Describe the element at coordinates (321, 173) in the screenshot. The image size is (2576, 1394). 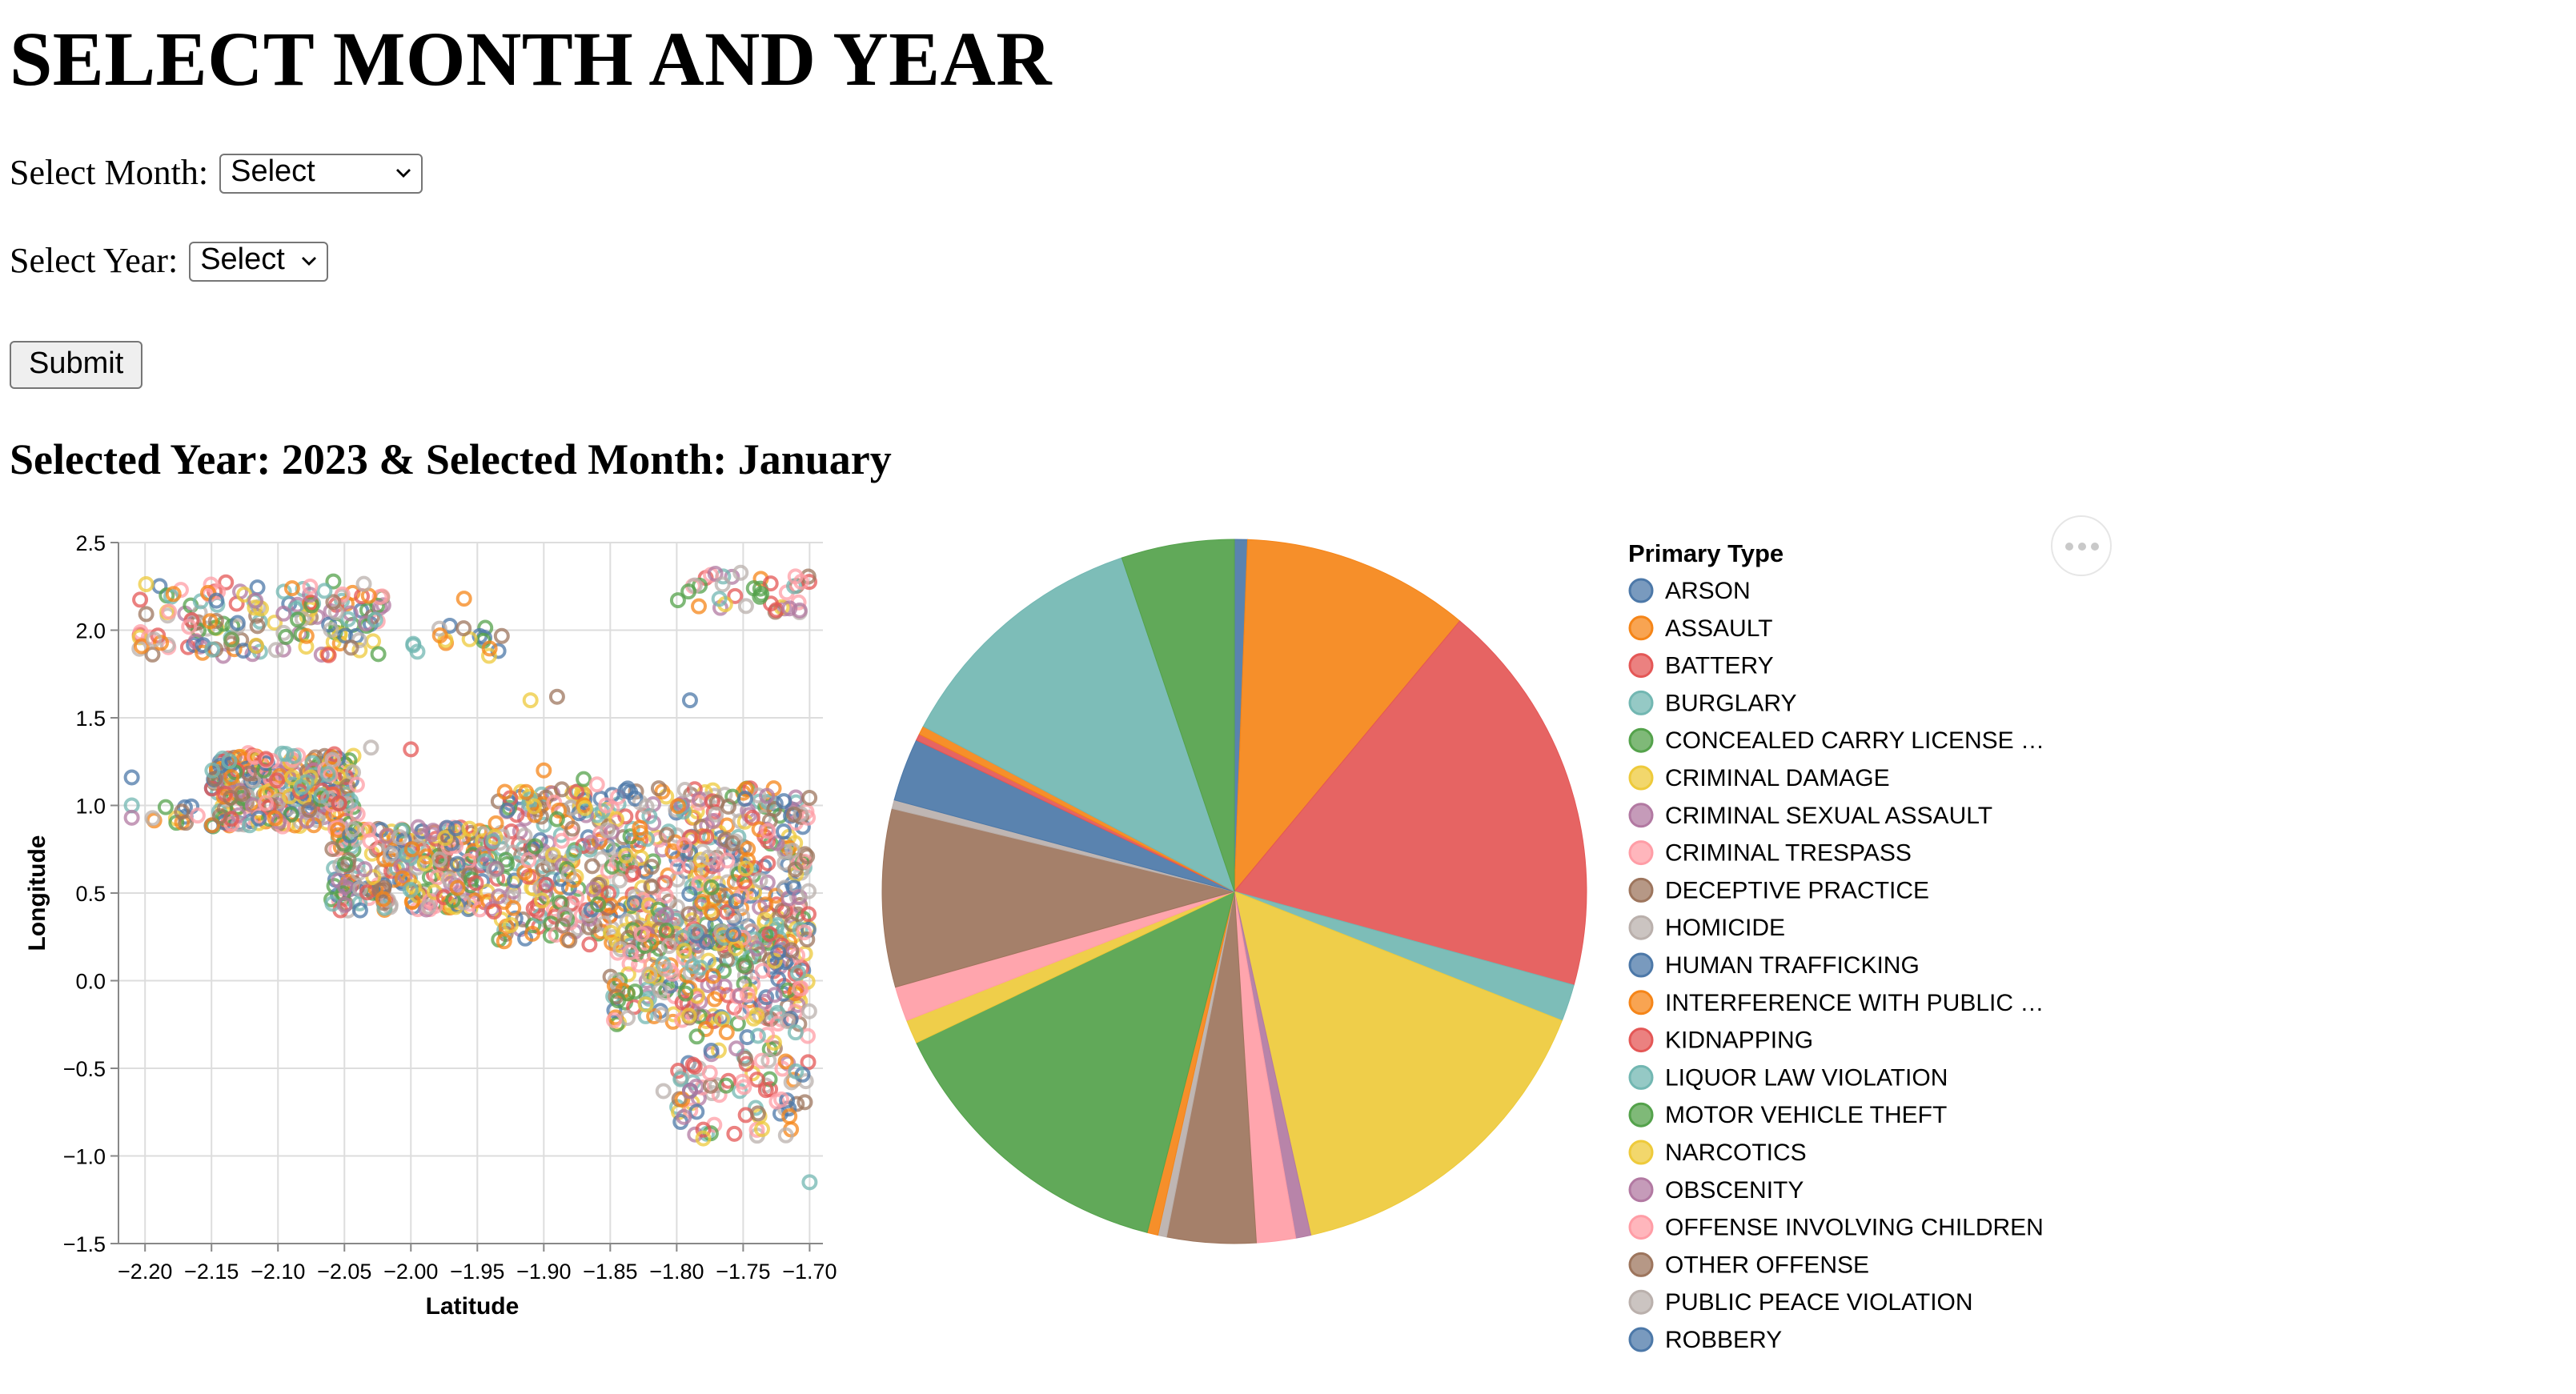
I see `month-select: Select` at that location.